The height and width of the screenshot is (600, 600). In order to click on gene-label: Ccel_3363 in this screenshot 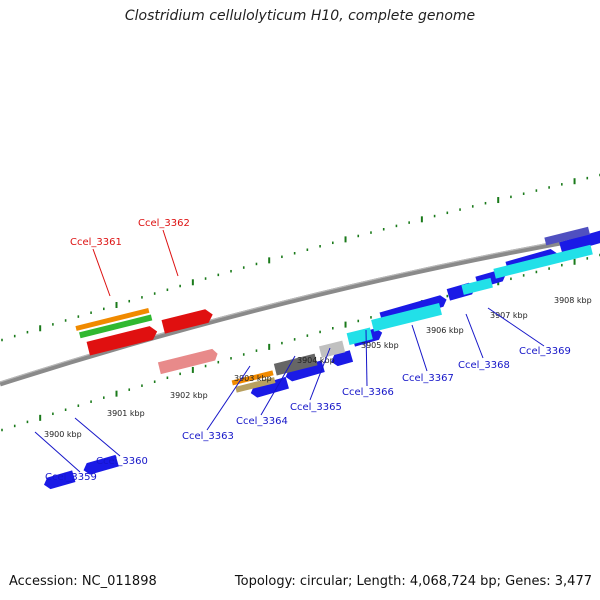, I will do `click(208, 436)`.